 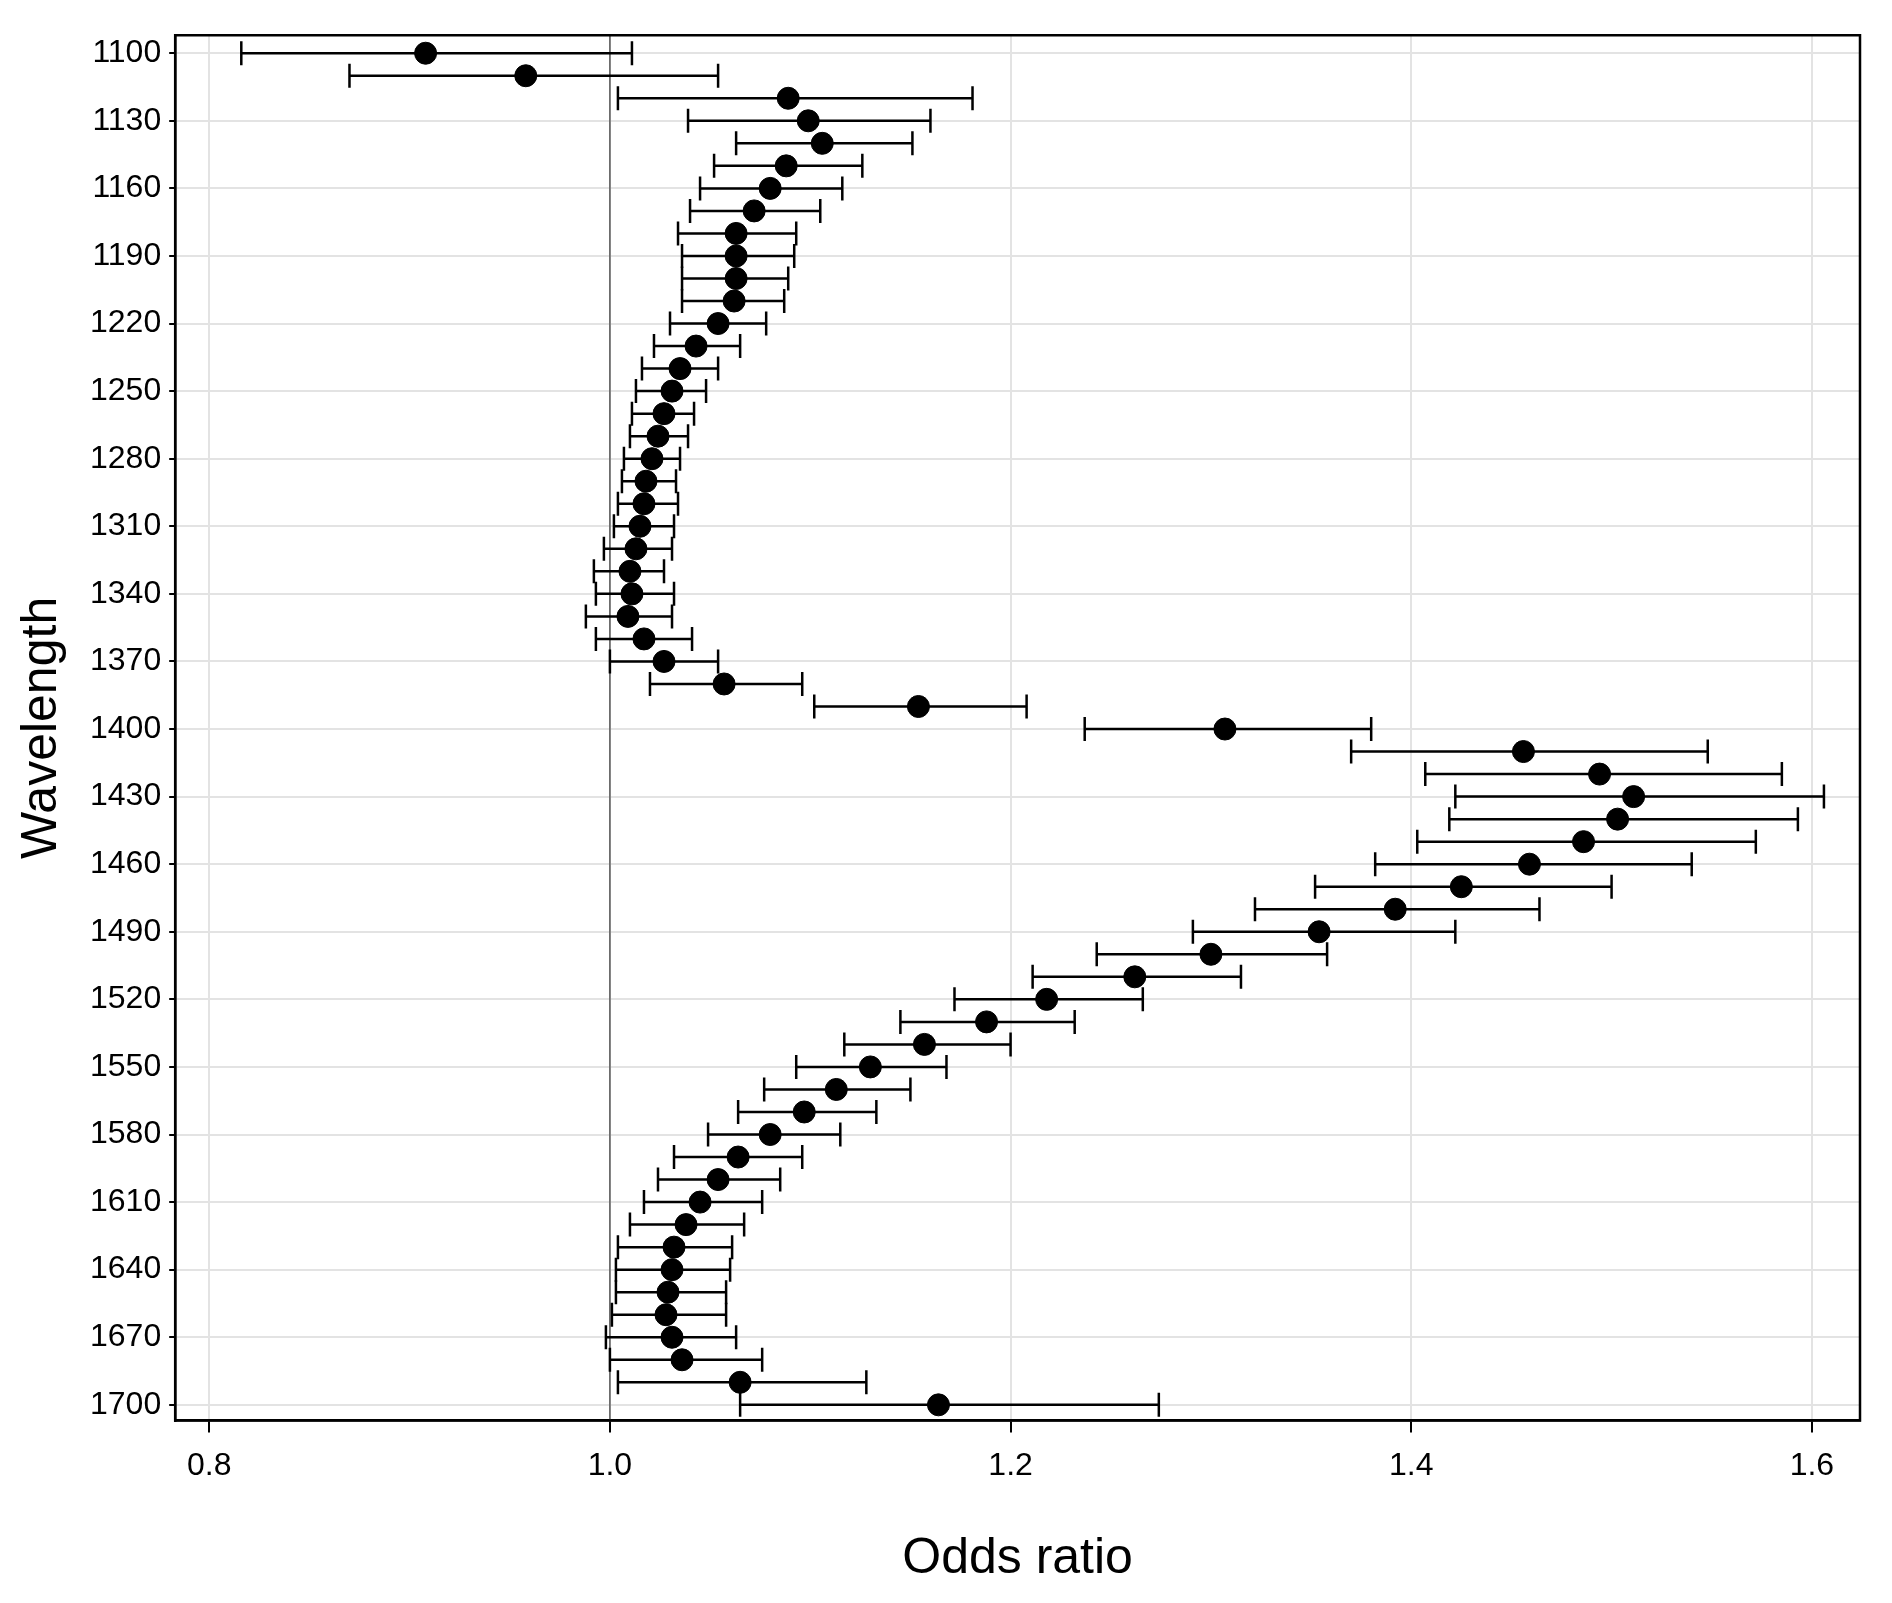 I want to click on x-tick-label: 1.2, so click(x=1010, y=1463).